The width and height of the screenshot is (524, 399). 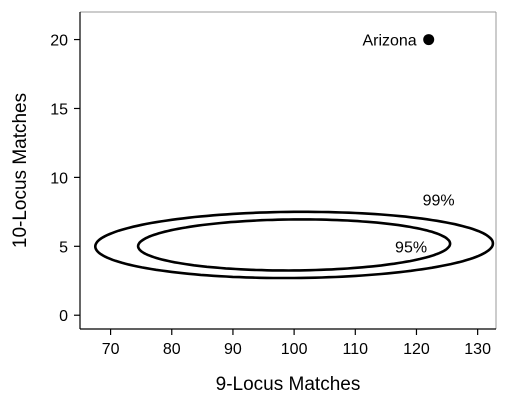 What do you see at coordinates (288, 384) in the screenshot?
I see `x-axis-title: 9-Locus Matches` at bounding box center [288, 384].